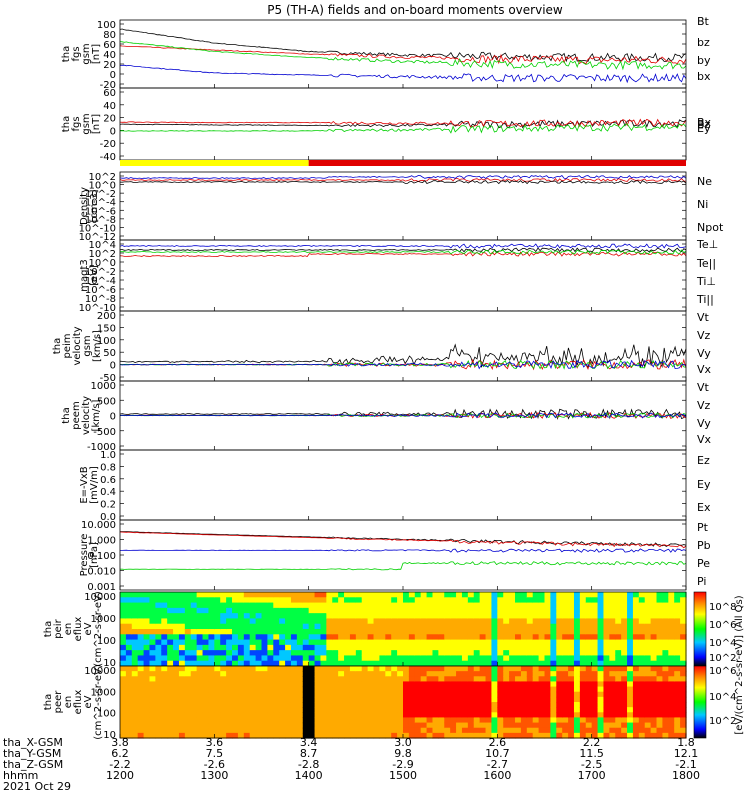  What do you see at coordinates (215, 753) in the screenshot?
I see `footer-value: 7.5` at bounding box center [215, 753].